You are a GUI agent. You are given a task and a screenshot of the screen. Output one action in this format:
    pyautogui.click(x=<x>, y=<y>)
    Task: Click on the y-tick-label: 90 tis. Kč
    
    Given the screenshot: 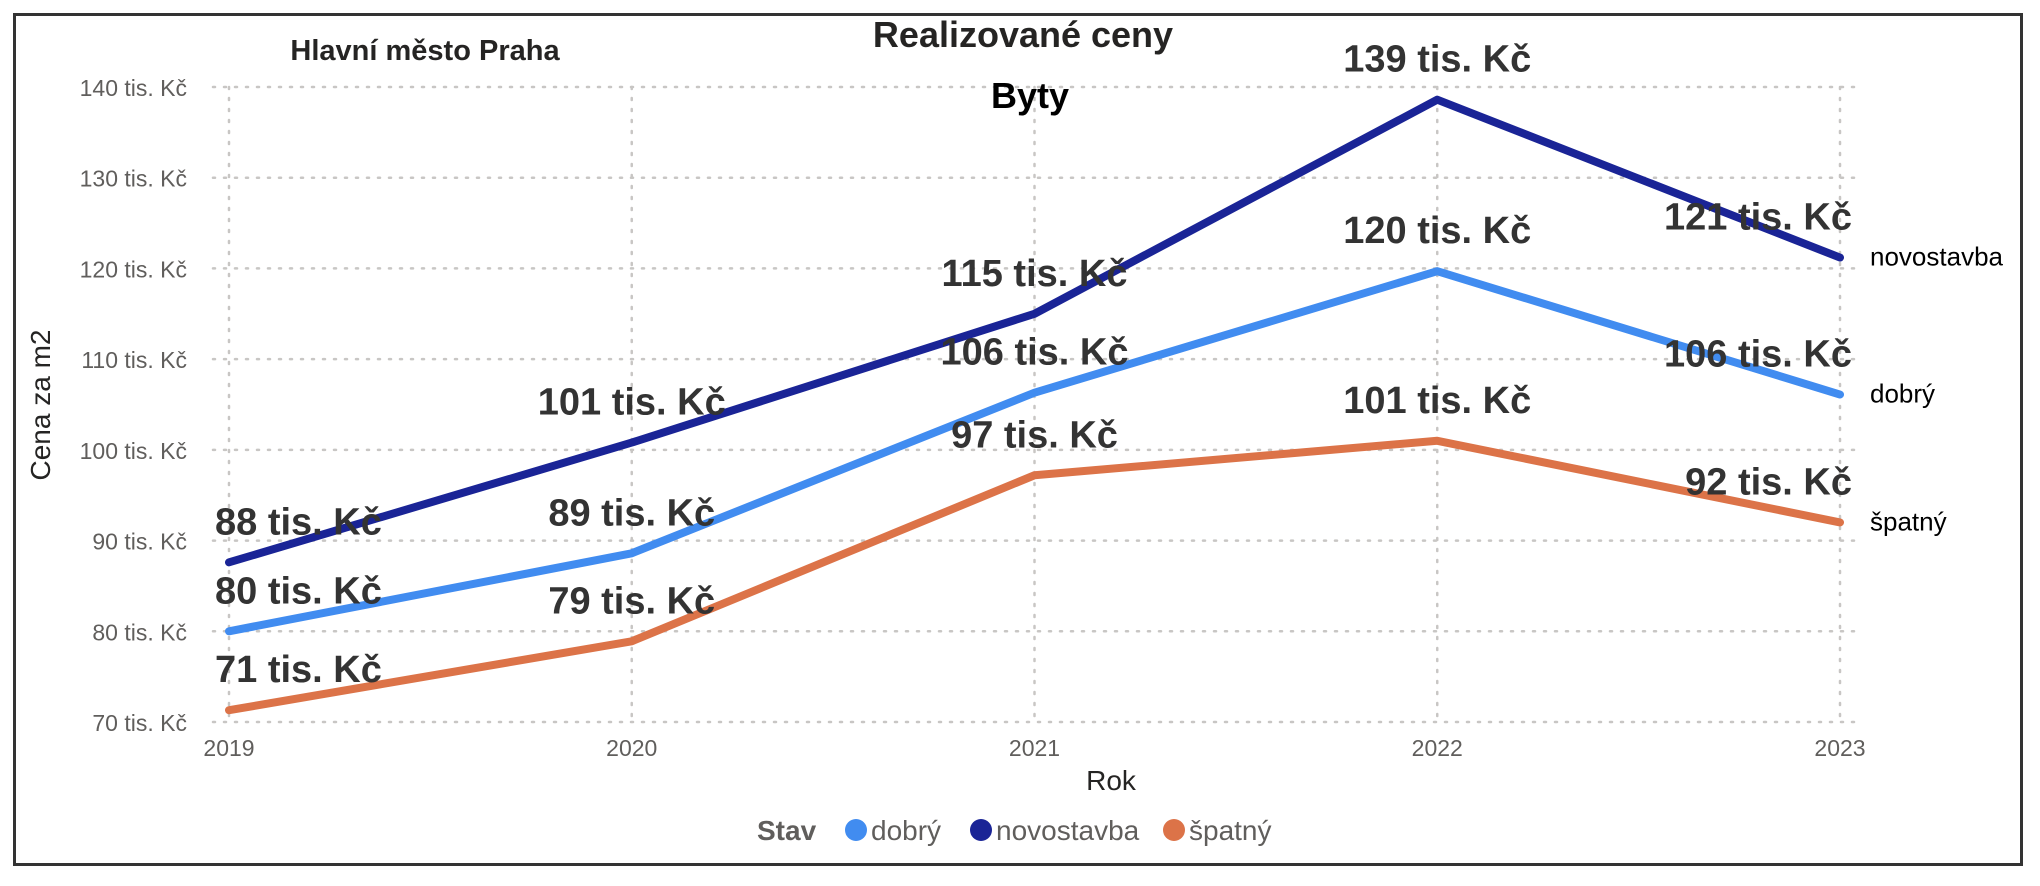 What is the action you would take?
    pyautogui.click(x=139, y=542)
    